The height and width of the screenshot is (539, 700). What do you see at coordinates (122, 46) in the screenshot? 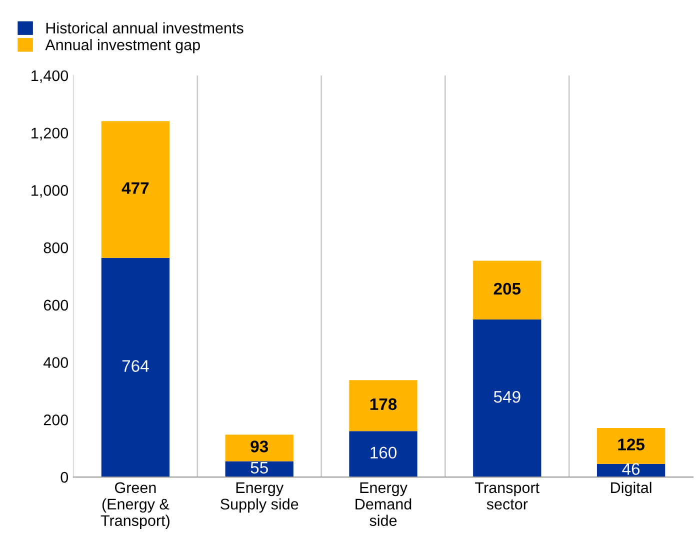
I see `legend-label: Annual investment gap` at bounding box center [122, 46].